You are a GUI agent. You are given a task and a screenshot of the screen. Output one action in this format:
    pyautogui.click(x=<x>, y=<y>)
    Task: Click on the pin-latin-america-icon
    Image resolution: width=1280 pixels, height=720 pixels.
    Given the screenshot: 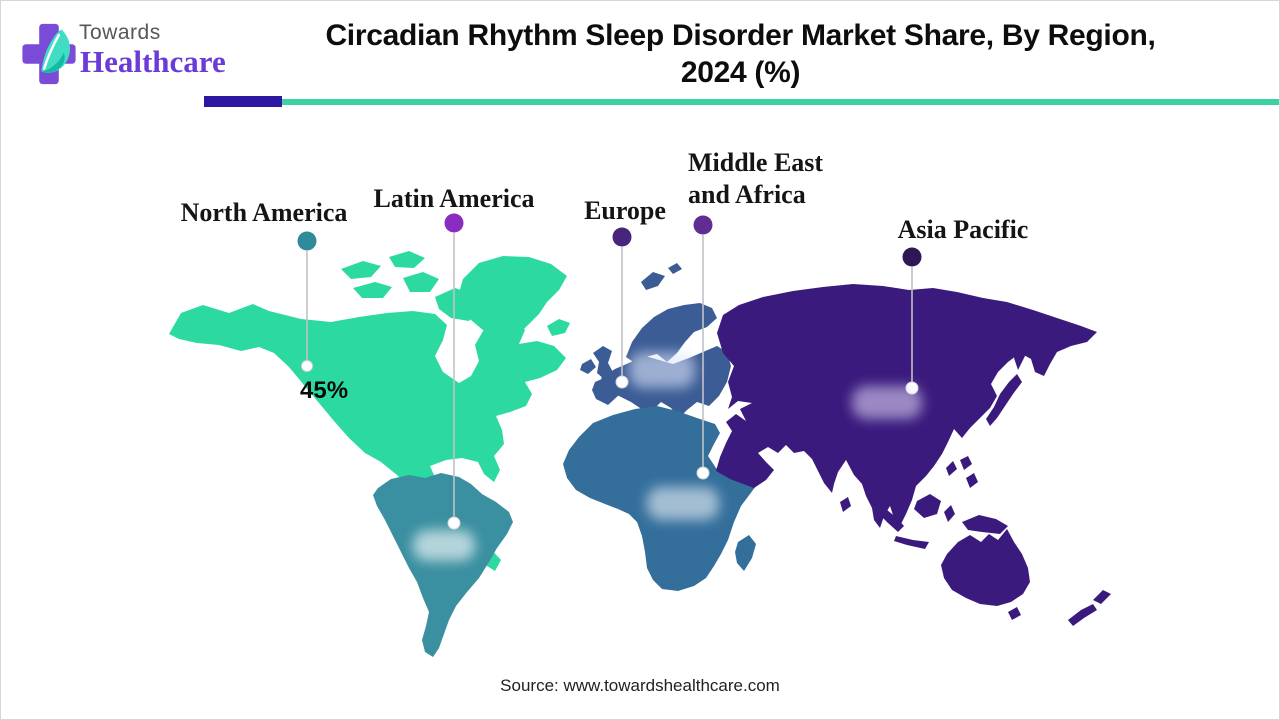 What is the action you would take?
    pyautogui.click(x=454, y=223)
    